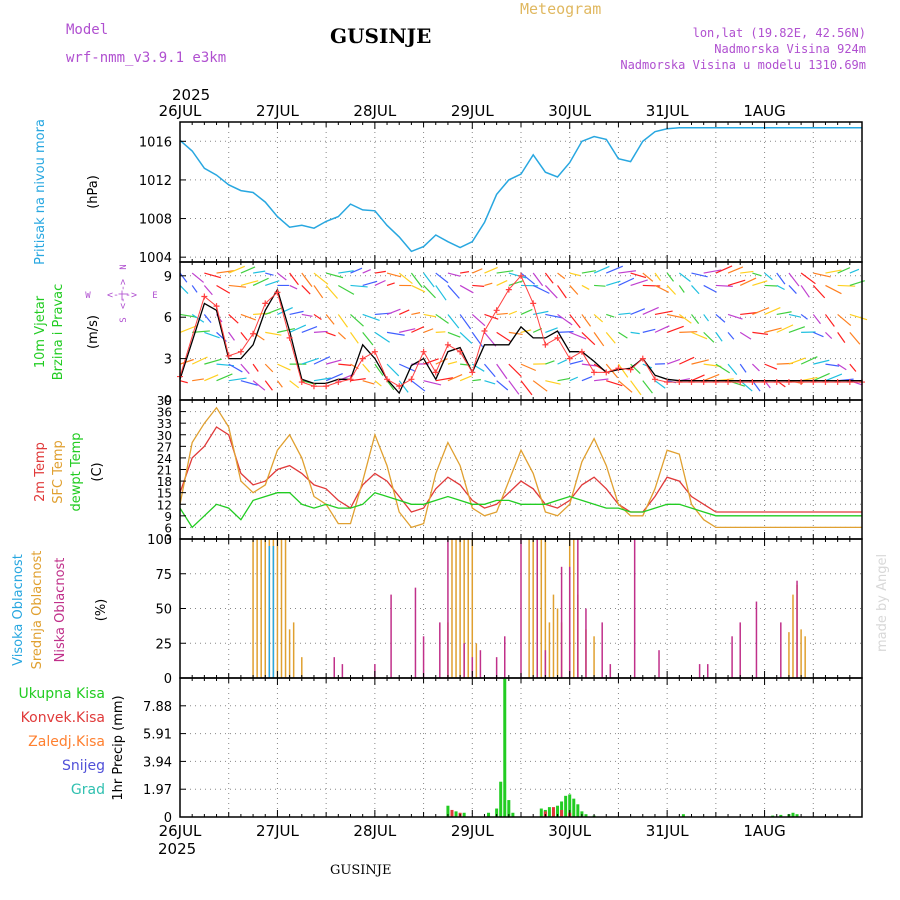  What do you see at coordinates (40, 192) in the screenshot?
I see `pressure-axis-label: Pritisak na nivou mora` at bounding box center [40, 192].